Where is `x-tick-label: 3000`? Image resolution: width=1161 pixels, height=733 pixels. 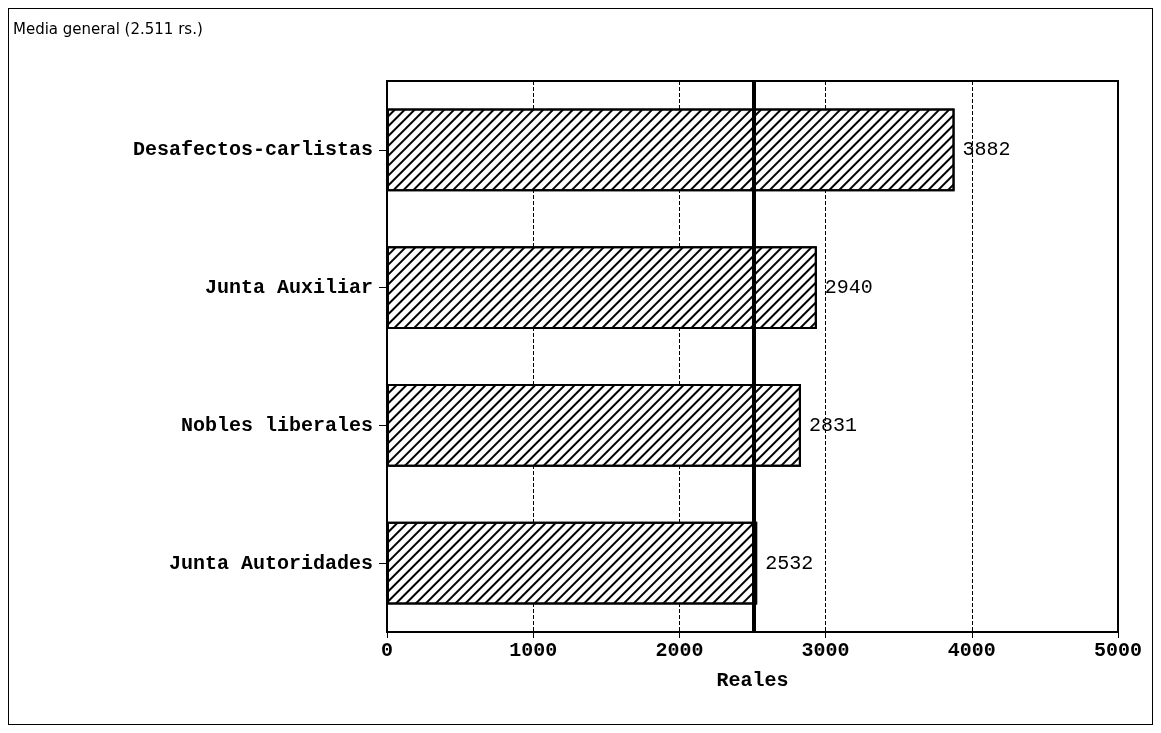 x-tick-label: 3000 is located at coordinates (825, 650).